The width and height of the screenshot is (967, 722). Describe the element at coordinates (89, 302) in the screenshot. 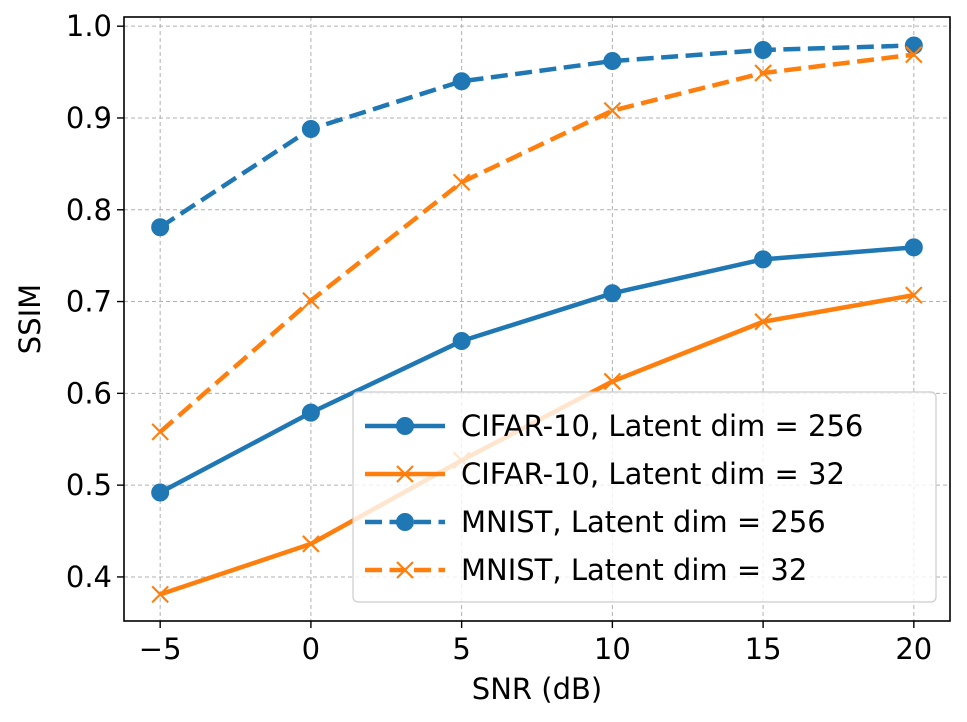

I see `y-tick-label: 0.7` at that location.